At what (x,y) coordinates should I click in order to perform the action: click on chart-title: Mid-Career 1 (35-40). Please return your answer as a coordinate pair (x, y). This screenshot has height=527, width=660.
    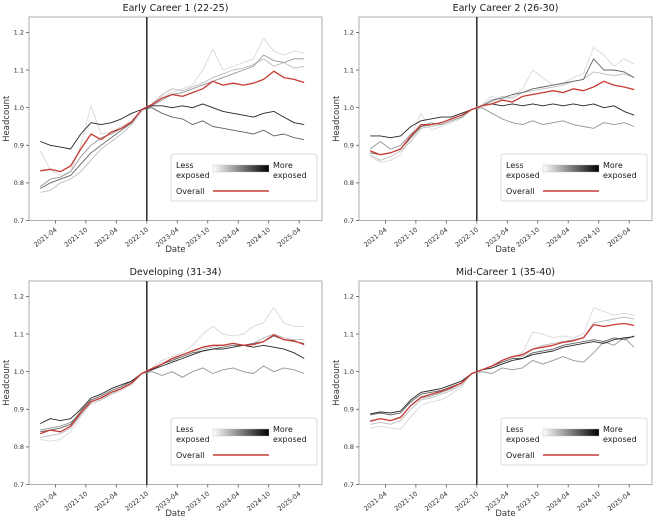
    Looking at the image, I should click on (505, 272).